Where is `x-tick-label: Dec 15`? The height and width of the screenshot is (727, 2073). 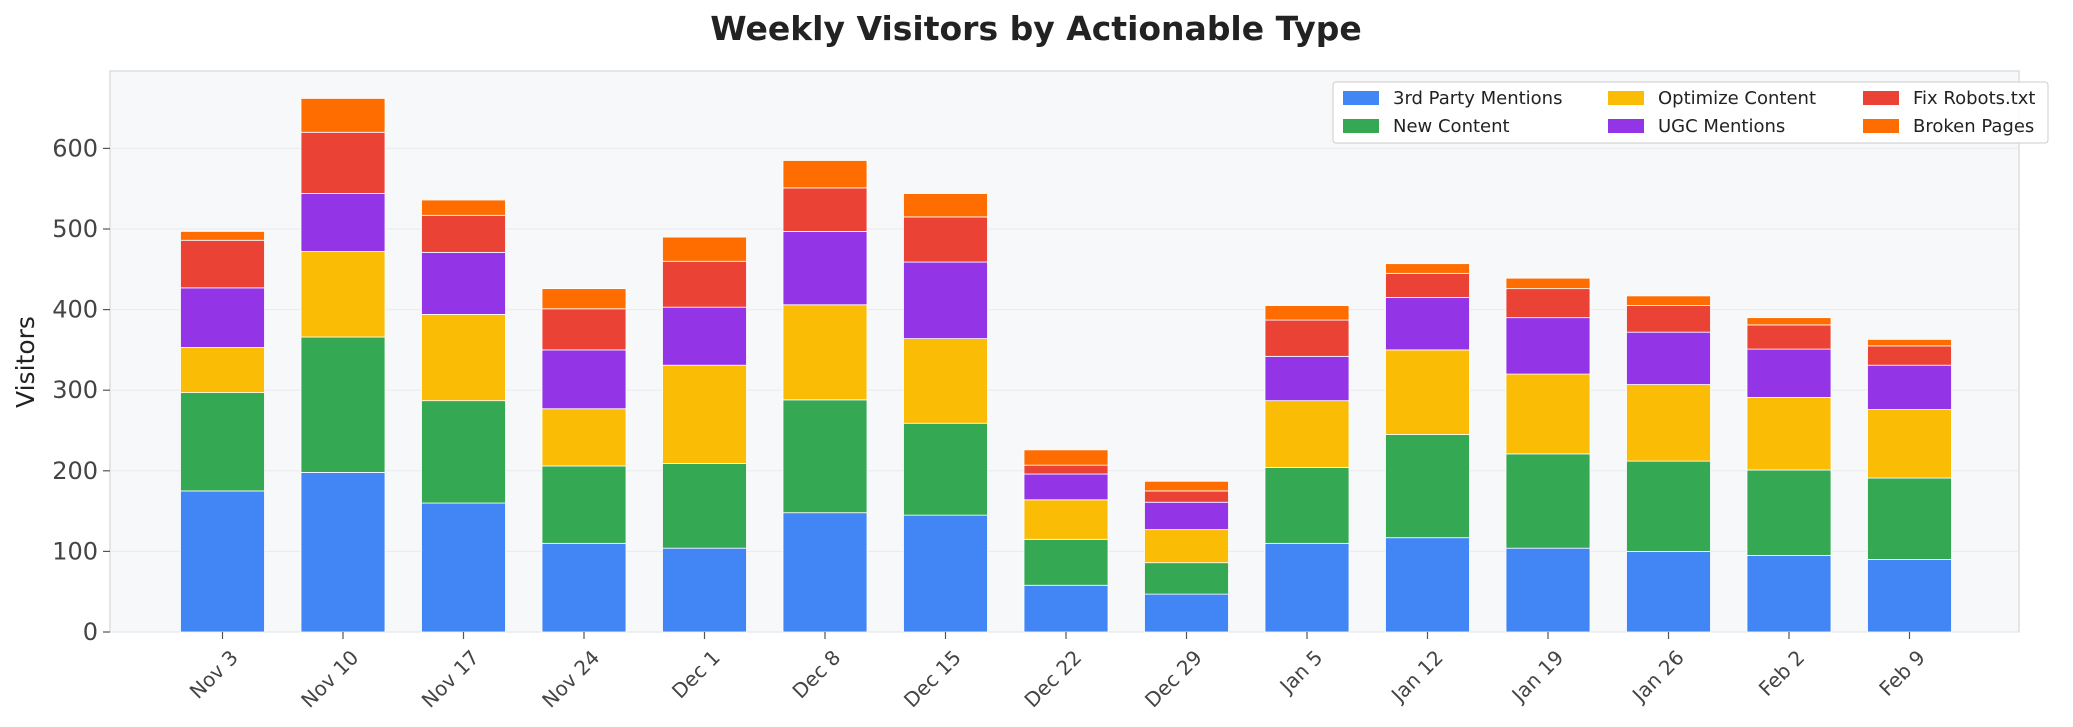 x-tick-label: Dec 15 is located at coordinates (932, 678).